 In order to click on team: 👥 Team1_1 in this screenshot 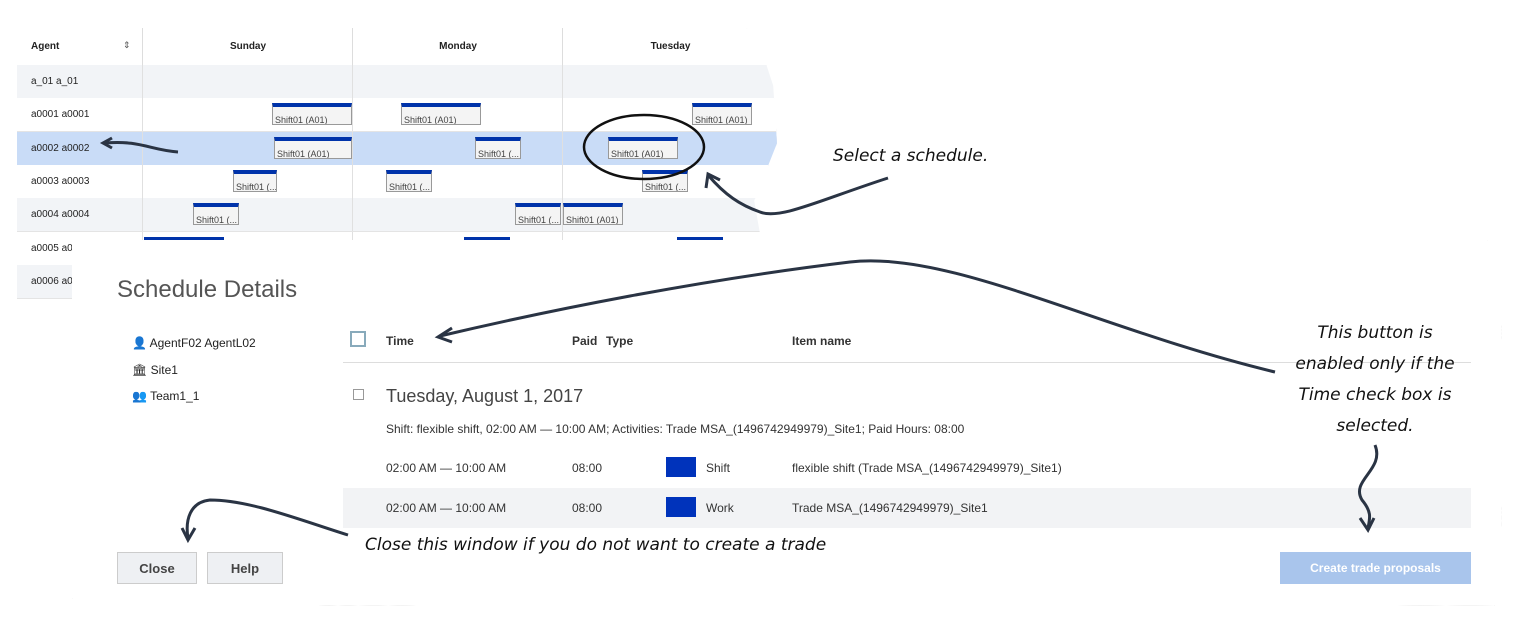, I will do `click(166, 396)`.